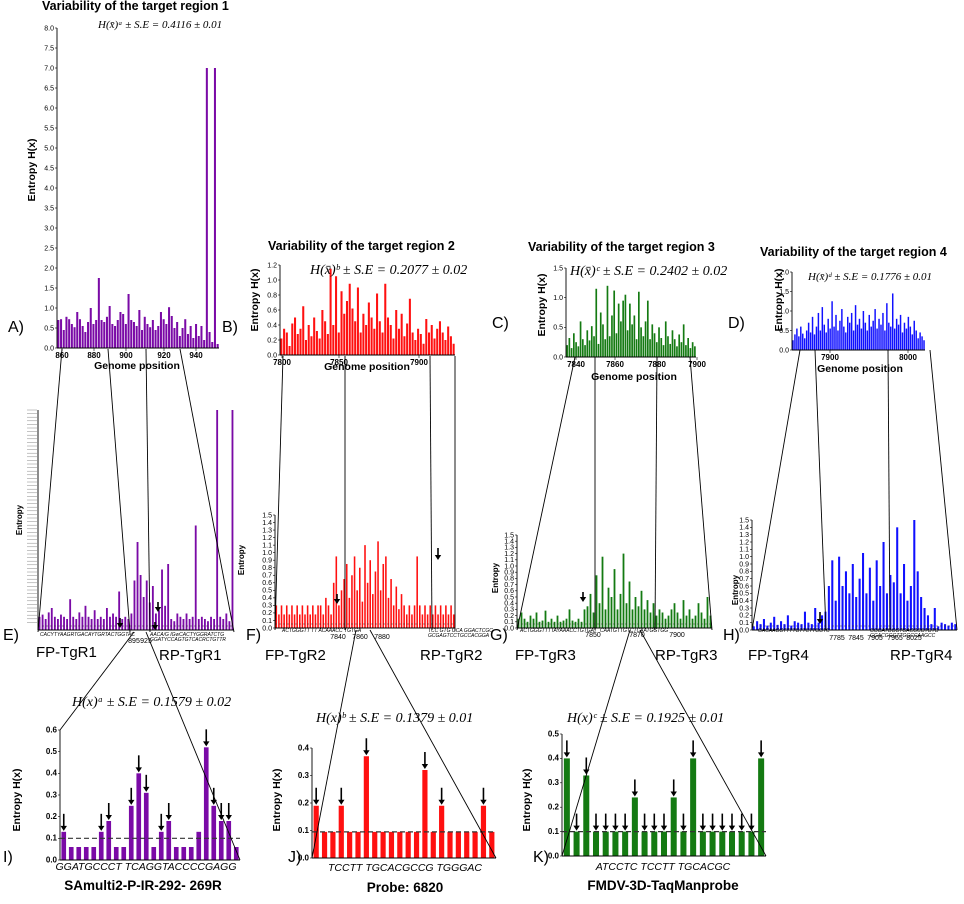 The height and width of the screenshot is (904, 964). I want to click on seq-F-1: TCC GTG GCA GGACTCGC, so click(460, 631).